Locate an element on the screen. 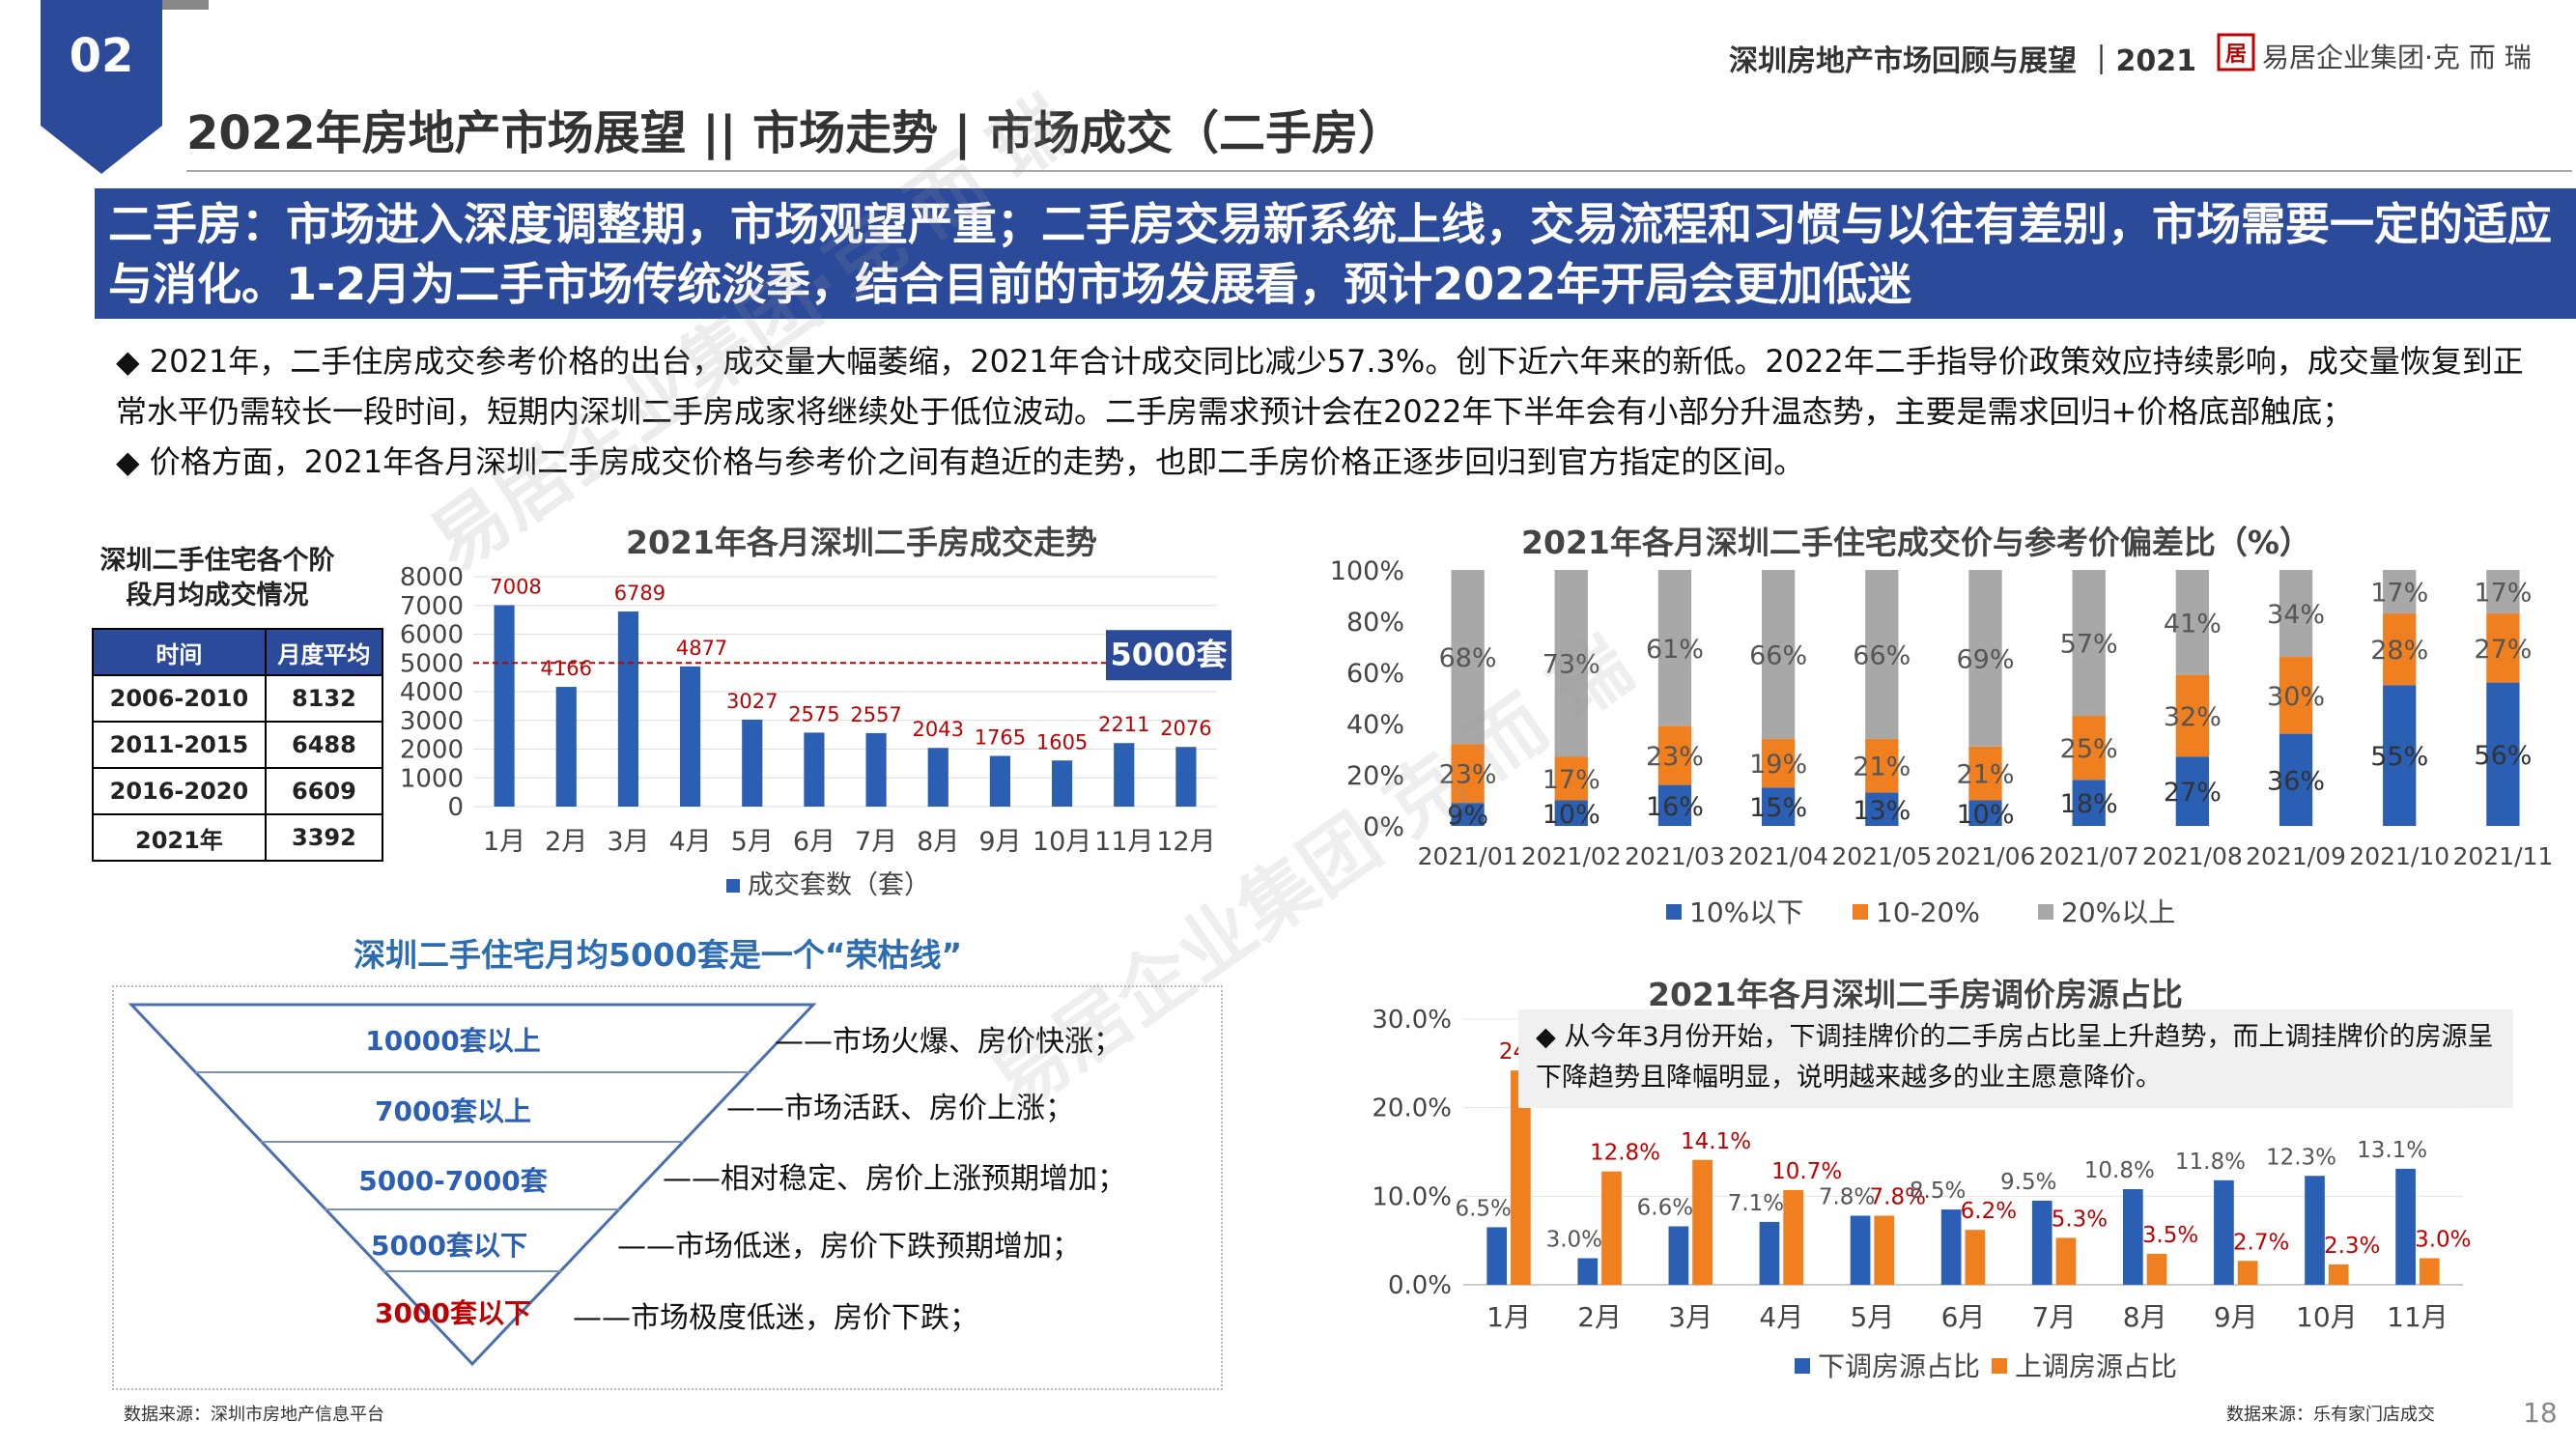  chart1-reference-label: 5000套 is located at coordinates (1168, 654).